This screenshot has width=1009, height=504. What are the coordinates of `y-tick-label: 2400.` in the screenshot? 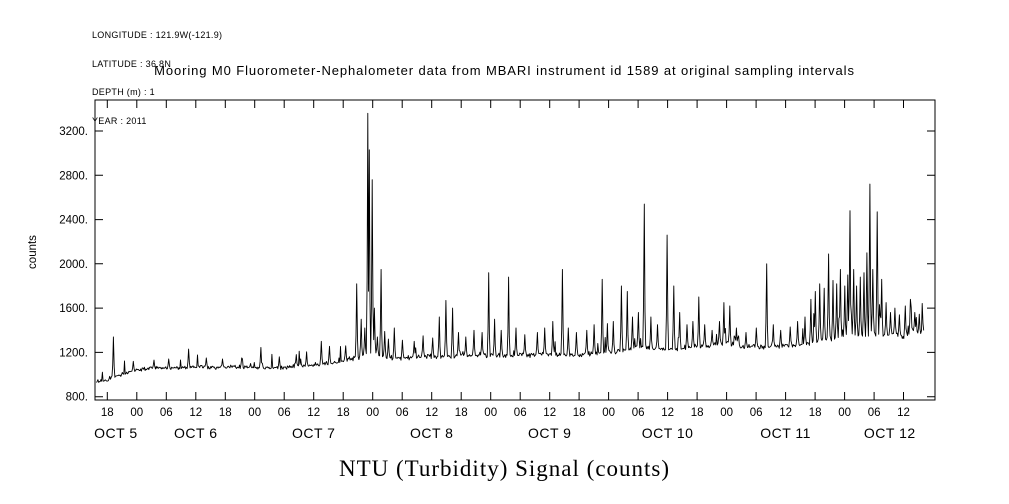 It's located at (73, 221).